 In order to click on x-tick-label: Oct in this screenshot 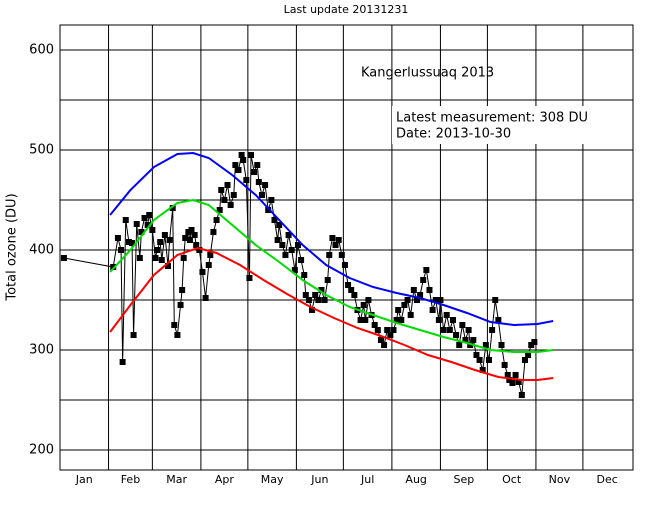, I will do `click(512, 479)`.